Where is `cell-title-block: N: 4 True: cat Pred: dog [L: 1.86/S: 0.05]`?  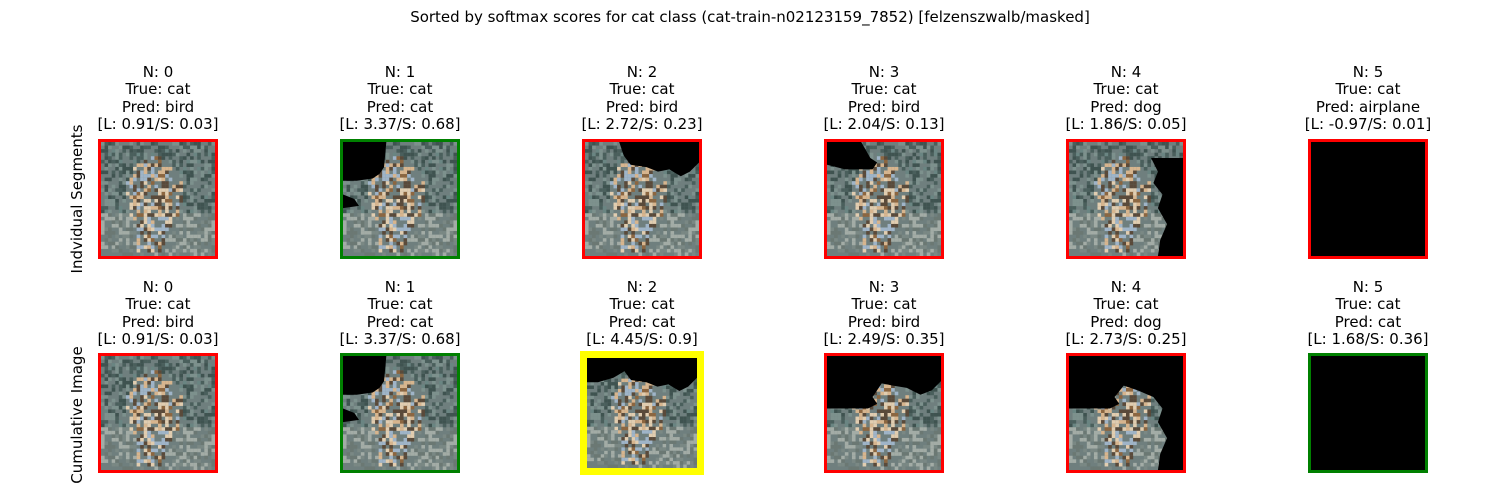
cell-title-block: N: 4 True: cat Pred: dog [L: 1.86/S: 0.05] is located at coordinates (1126, 98).